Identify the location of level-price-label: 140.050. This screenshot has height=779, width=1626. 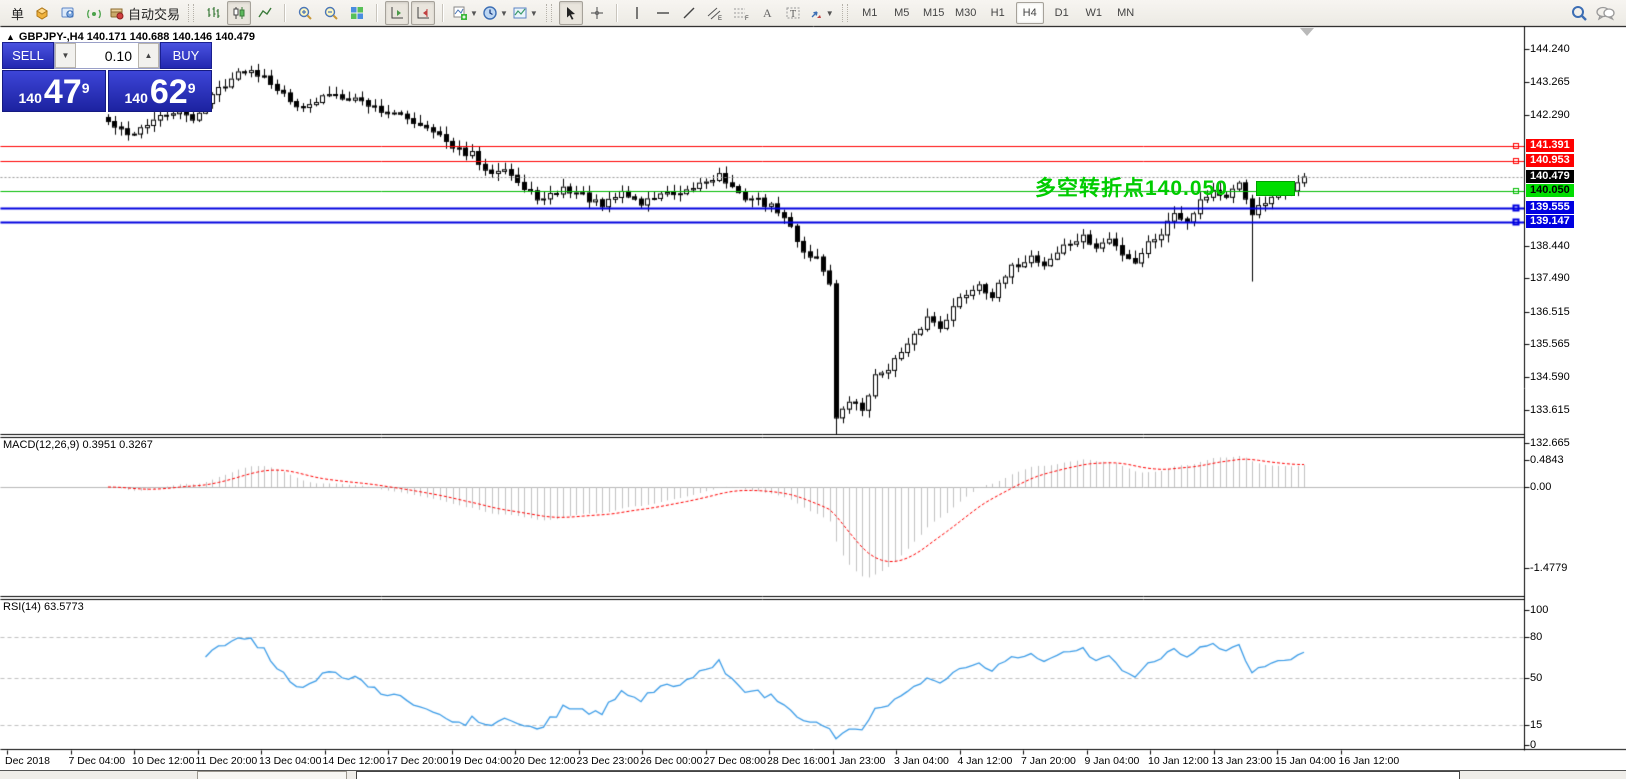
(1550, 190).